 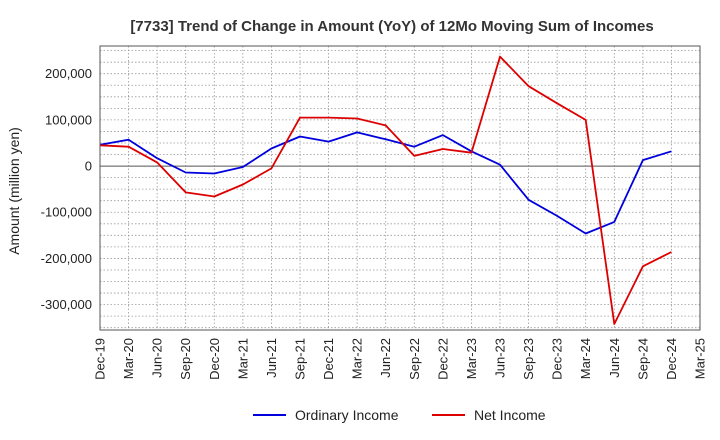 I want to click on x-tick-label: Jun-20, so click(x=157, y=358).